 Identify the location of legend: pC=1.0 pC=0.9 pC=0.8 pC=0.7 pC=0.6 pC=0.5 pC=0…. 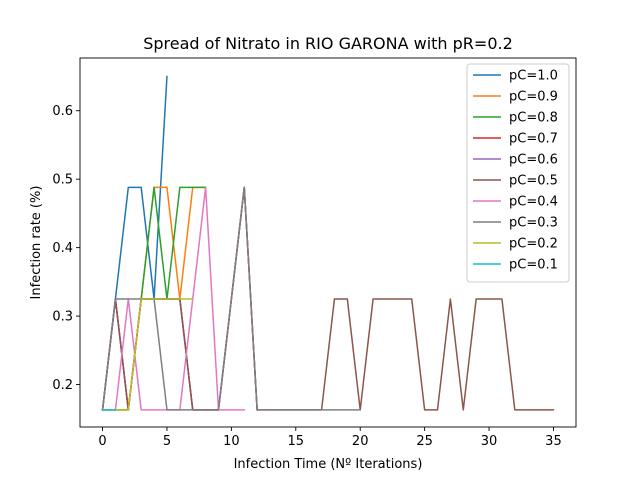
(518, 173).